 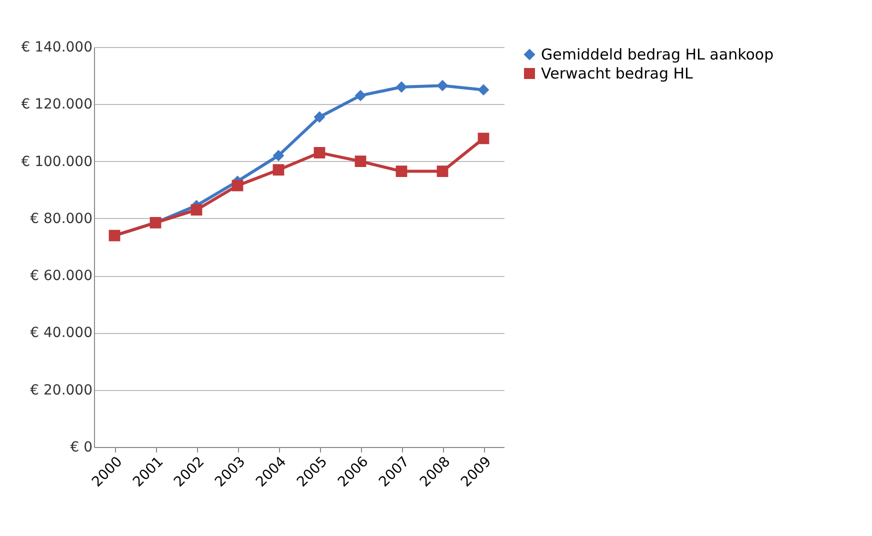 I want to click on legend-label: Verwacht bedrag HL, so click(x=617, y=73).